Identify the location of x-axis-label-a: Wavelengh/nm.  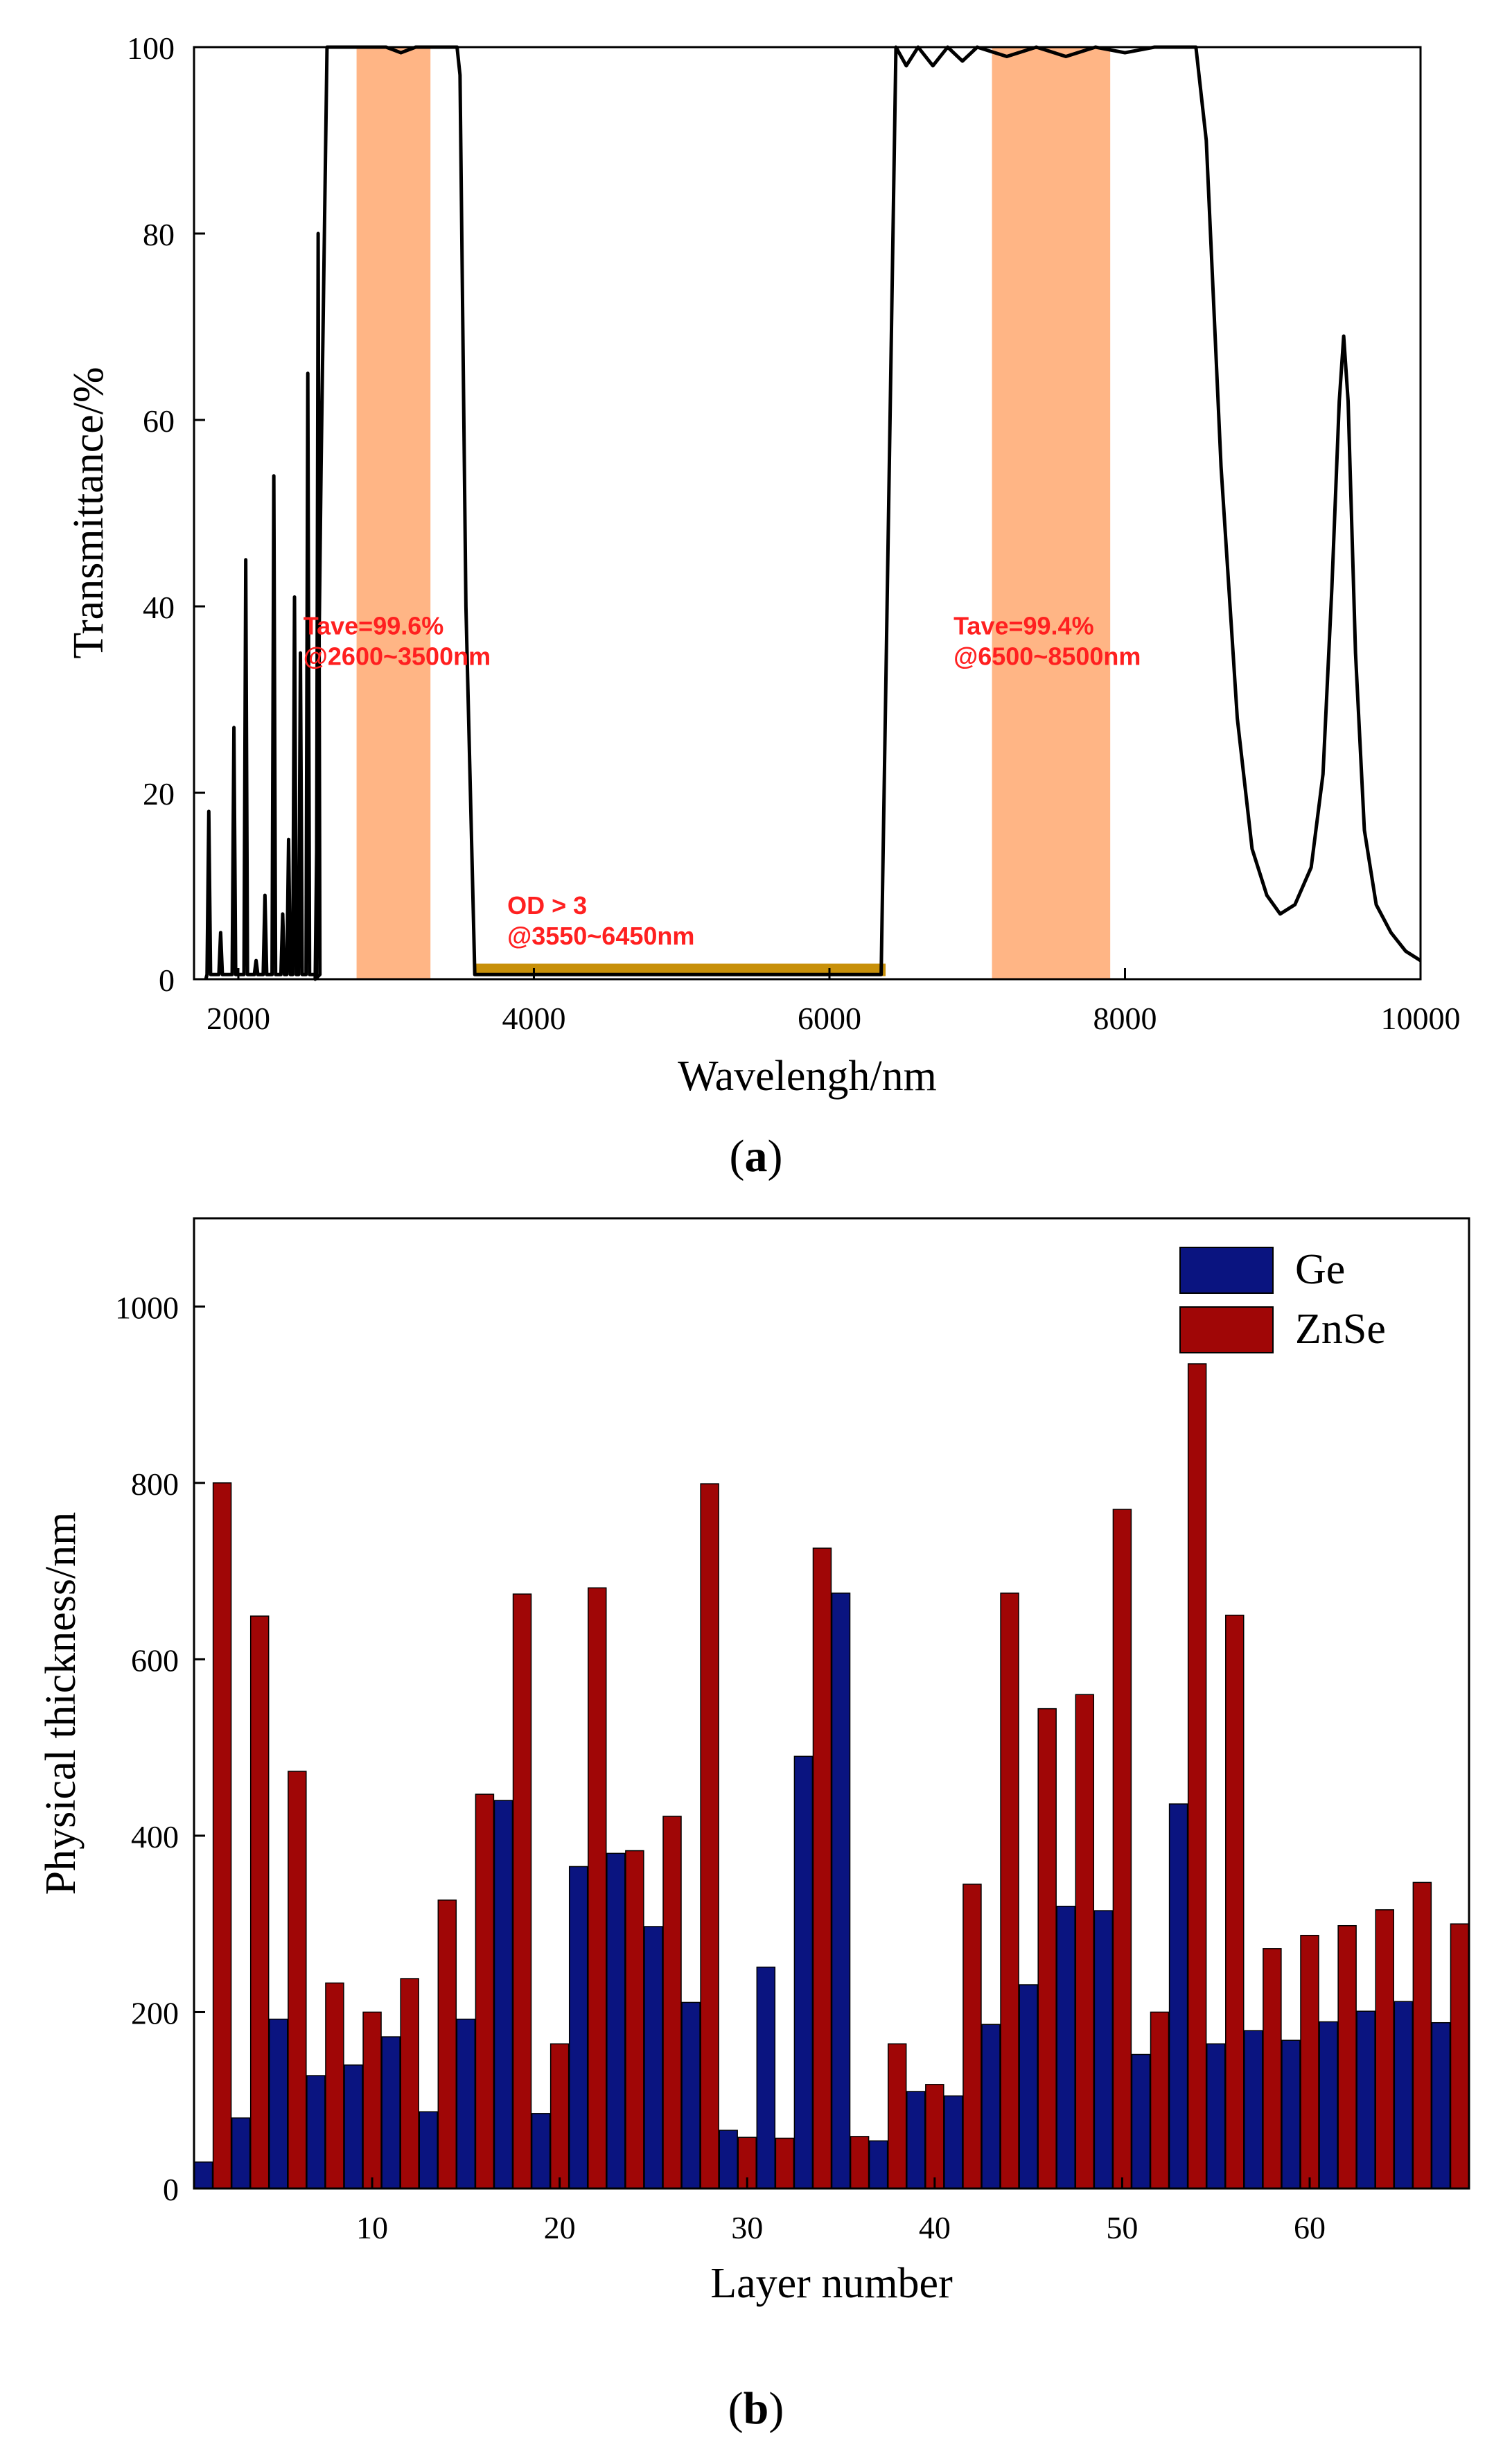
(807, 1076).